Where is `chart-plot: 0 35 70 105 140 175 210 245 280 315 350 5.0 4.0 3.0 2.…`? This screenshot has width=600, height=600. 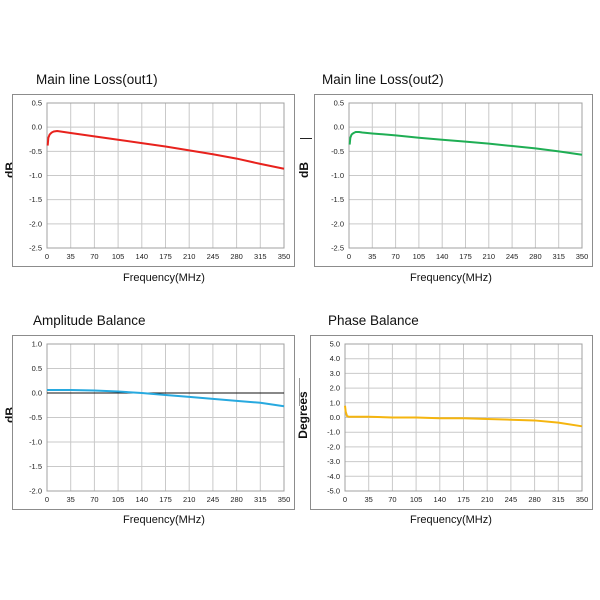 chart-plot: 0 35 70 105 140 175 210 245 280 315 350 5.0 4.0 3.0 2.… is located at coordinates (458, 422).